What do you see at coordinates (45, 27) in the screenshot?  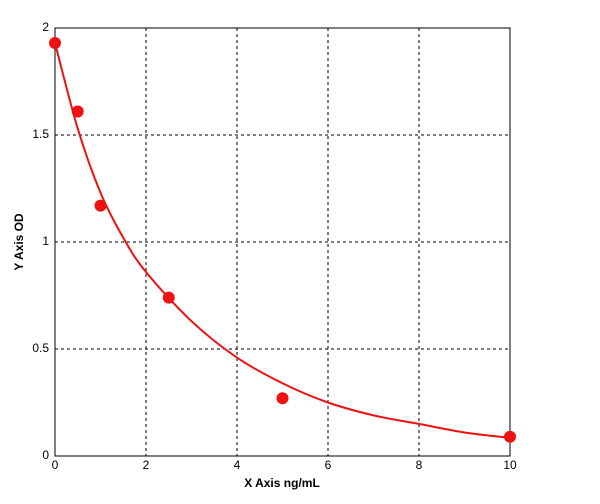 I see `y-tick-label: 2` at bounding box center [45, 27].